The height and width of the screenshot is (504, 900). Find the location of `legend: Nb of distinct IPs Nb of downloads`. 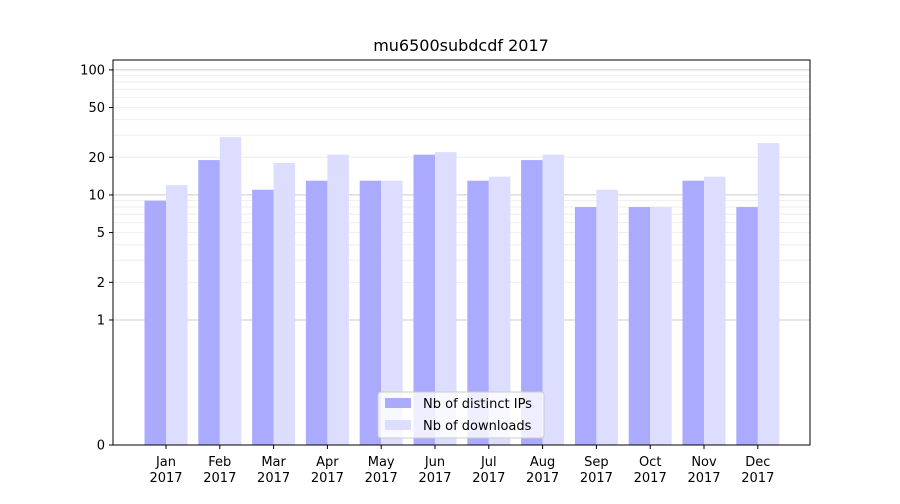

legend: Nb of distinct IPs Nb of downloads is located at coordinates (461, 415).